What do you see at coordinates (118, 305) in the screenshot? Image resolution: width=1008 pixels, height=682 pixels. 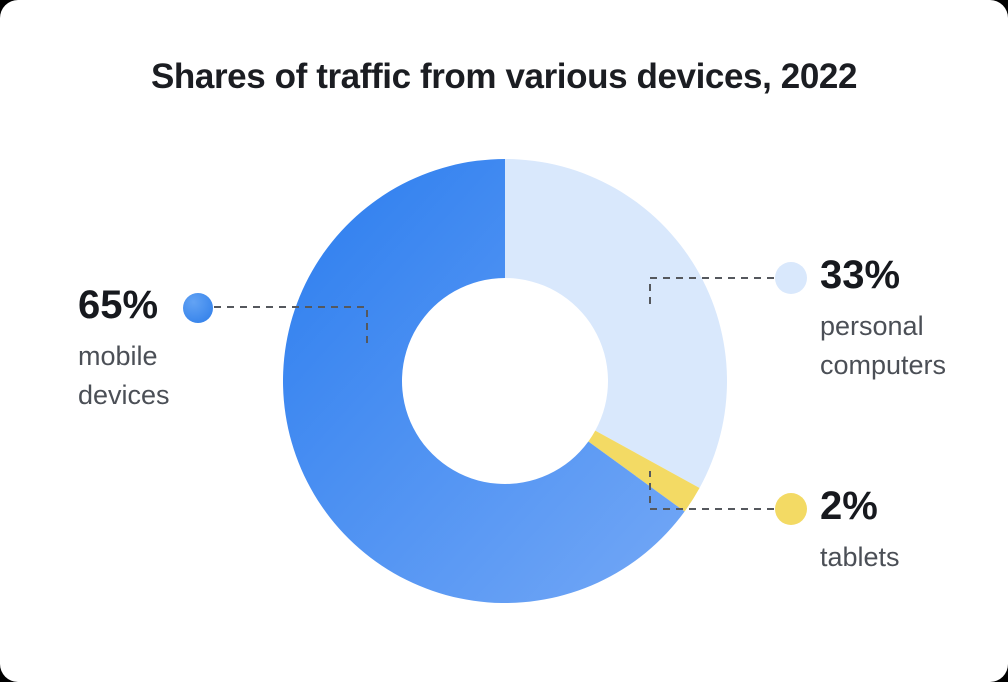 I see `callout-mobile-devices-percent: 65%` at bounding box center [118, 305].